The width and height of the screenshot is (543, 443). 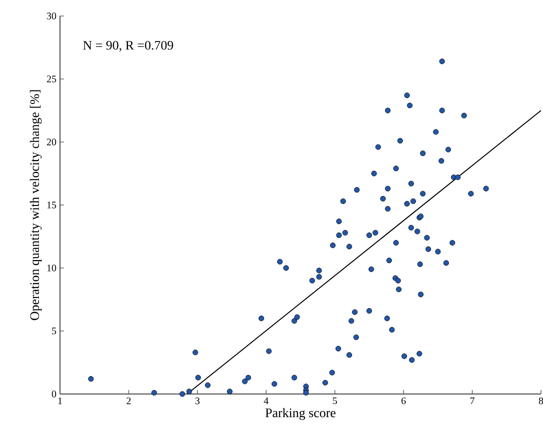 I want to click on y-tick-label: 25, so click(x=51, y=79).